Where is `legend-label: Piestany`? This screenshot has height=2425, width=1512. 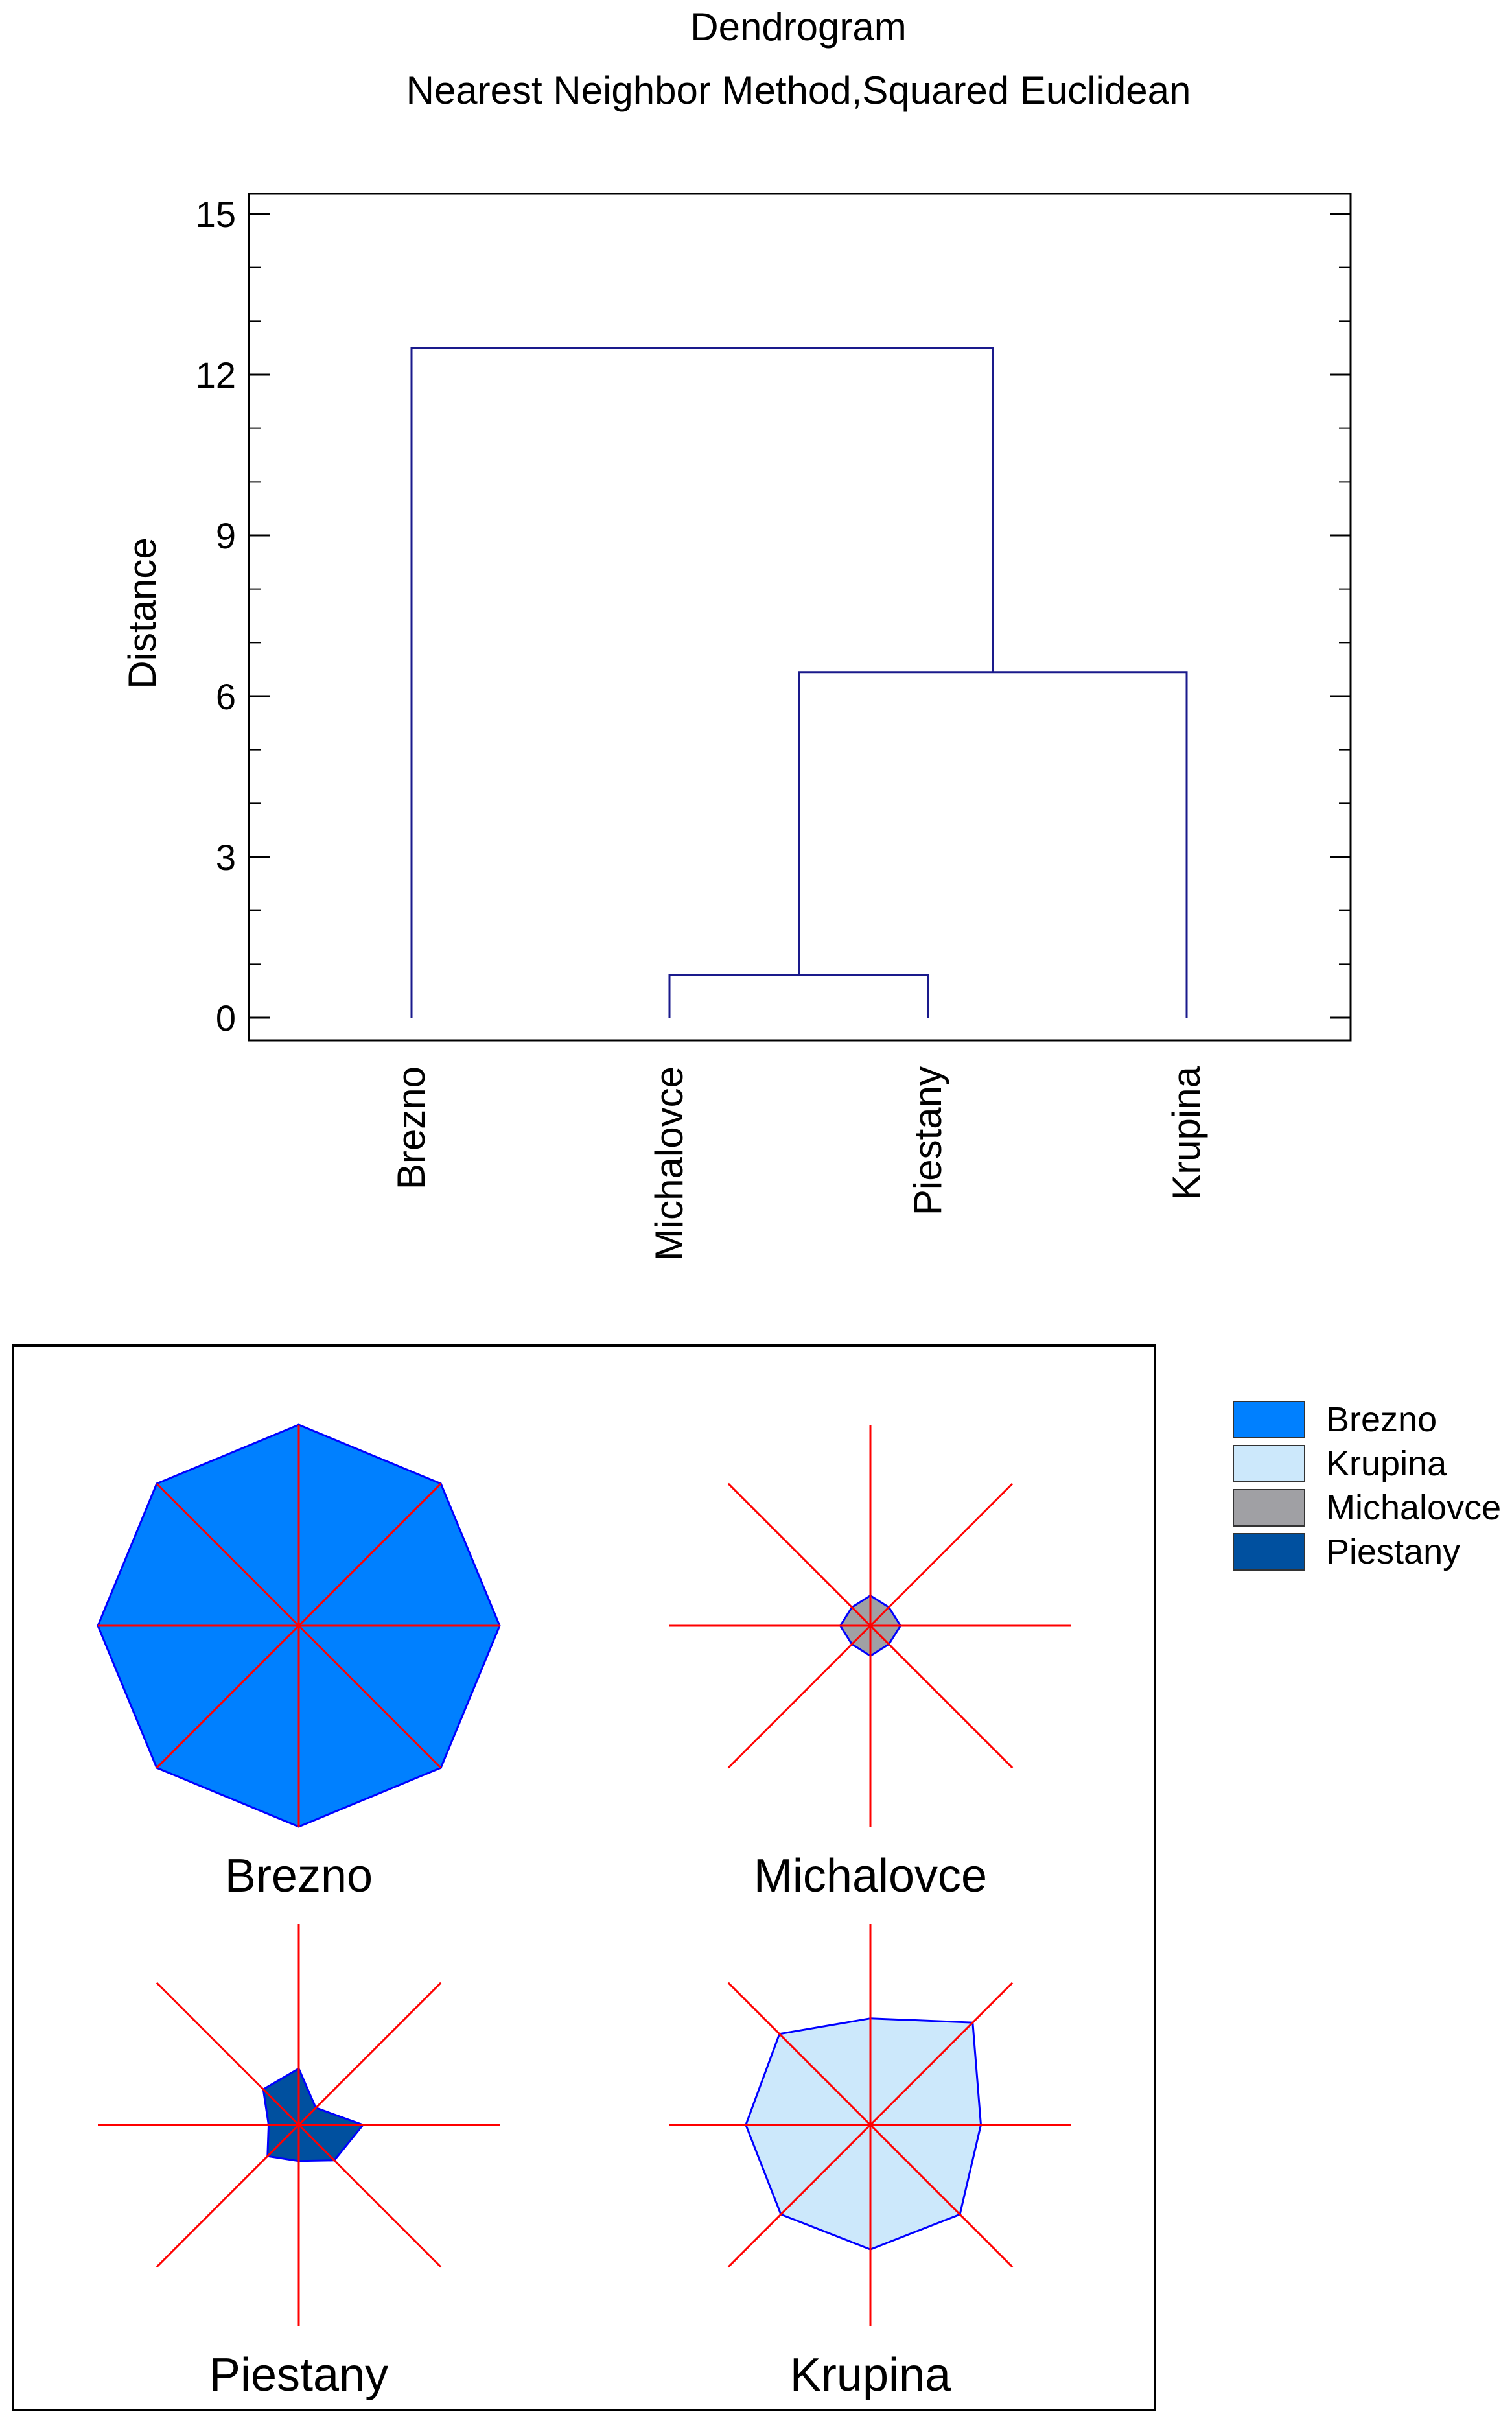 legend-label: Piestany is located at coordinates (1393, 1551).